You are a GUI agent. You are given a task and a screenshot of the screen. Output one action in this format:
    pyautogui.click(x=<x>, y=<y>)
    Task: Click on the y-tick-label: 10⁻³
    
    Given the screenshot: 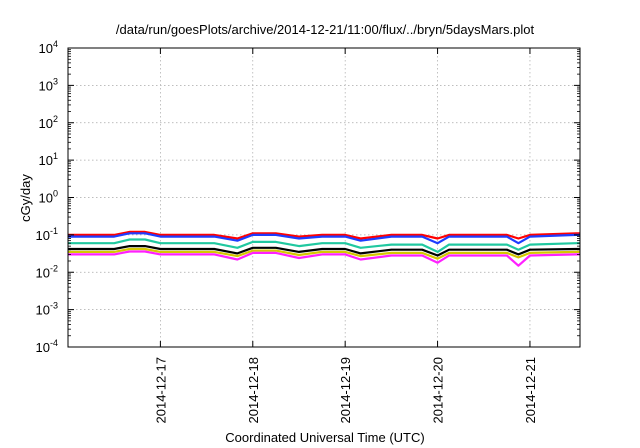 What is the action you would take?
    pyautogui.click(x=47, y=309)
    